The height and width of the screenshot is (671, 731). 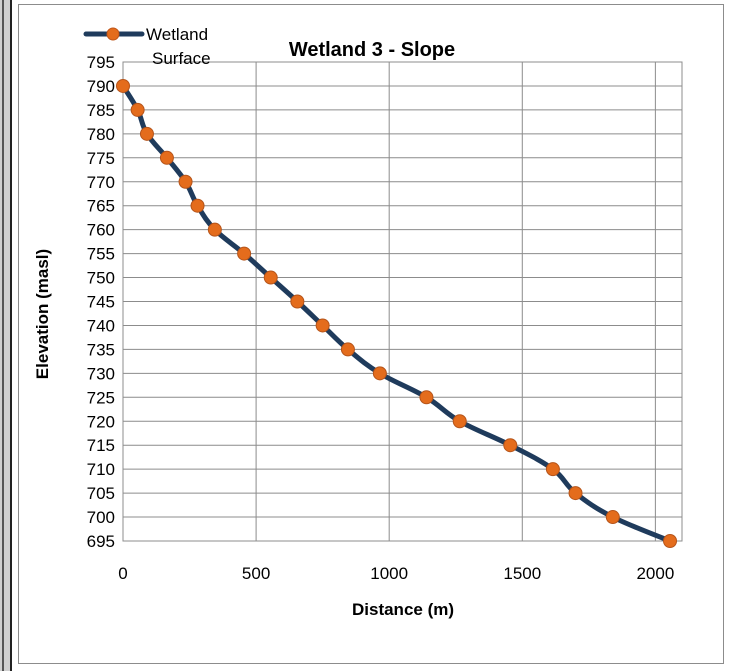 What do you see at coordinates (101, 445) in the screenshot?
I see `y-tick-label: 715` at bounding box center [101, 445].